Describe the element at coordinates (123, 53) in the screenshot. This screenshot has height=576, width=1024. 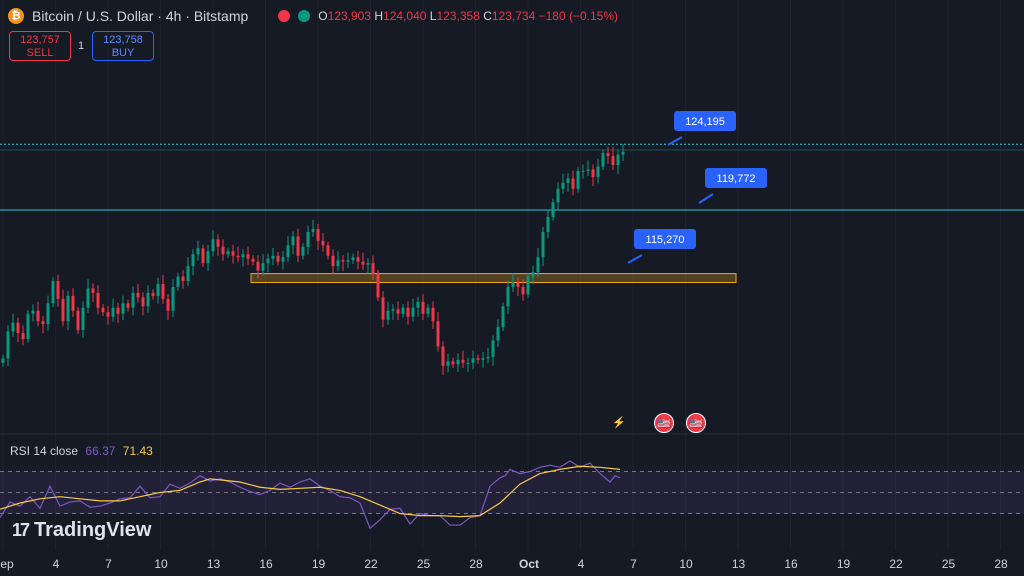
I see `buy-label: BUY` at that location.